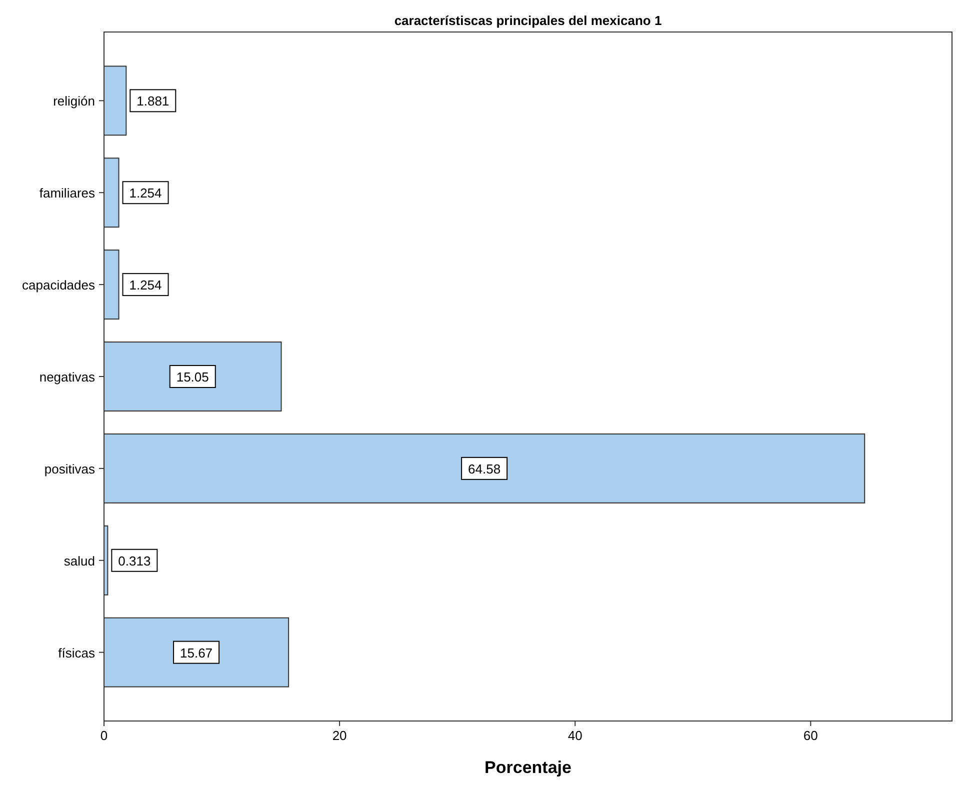  What do you see at coordinates (196, 652) in the screenshot?
I see `data-label: 15.67` at bounding box center [196, 652].